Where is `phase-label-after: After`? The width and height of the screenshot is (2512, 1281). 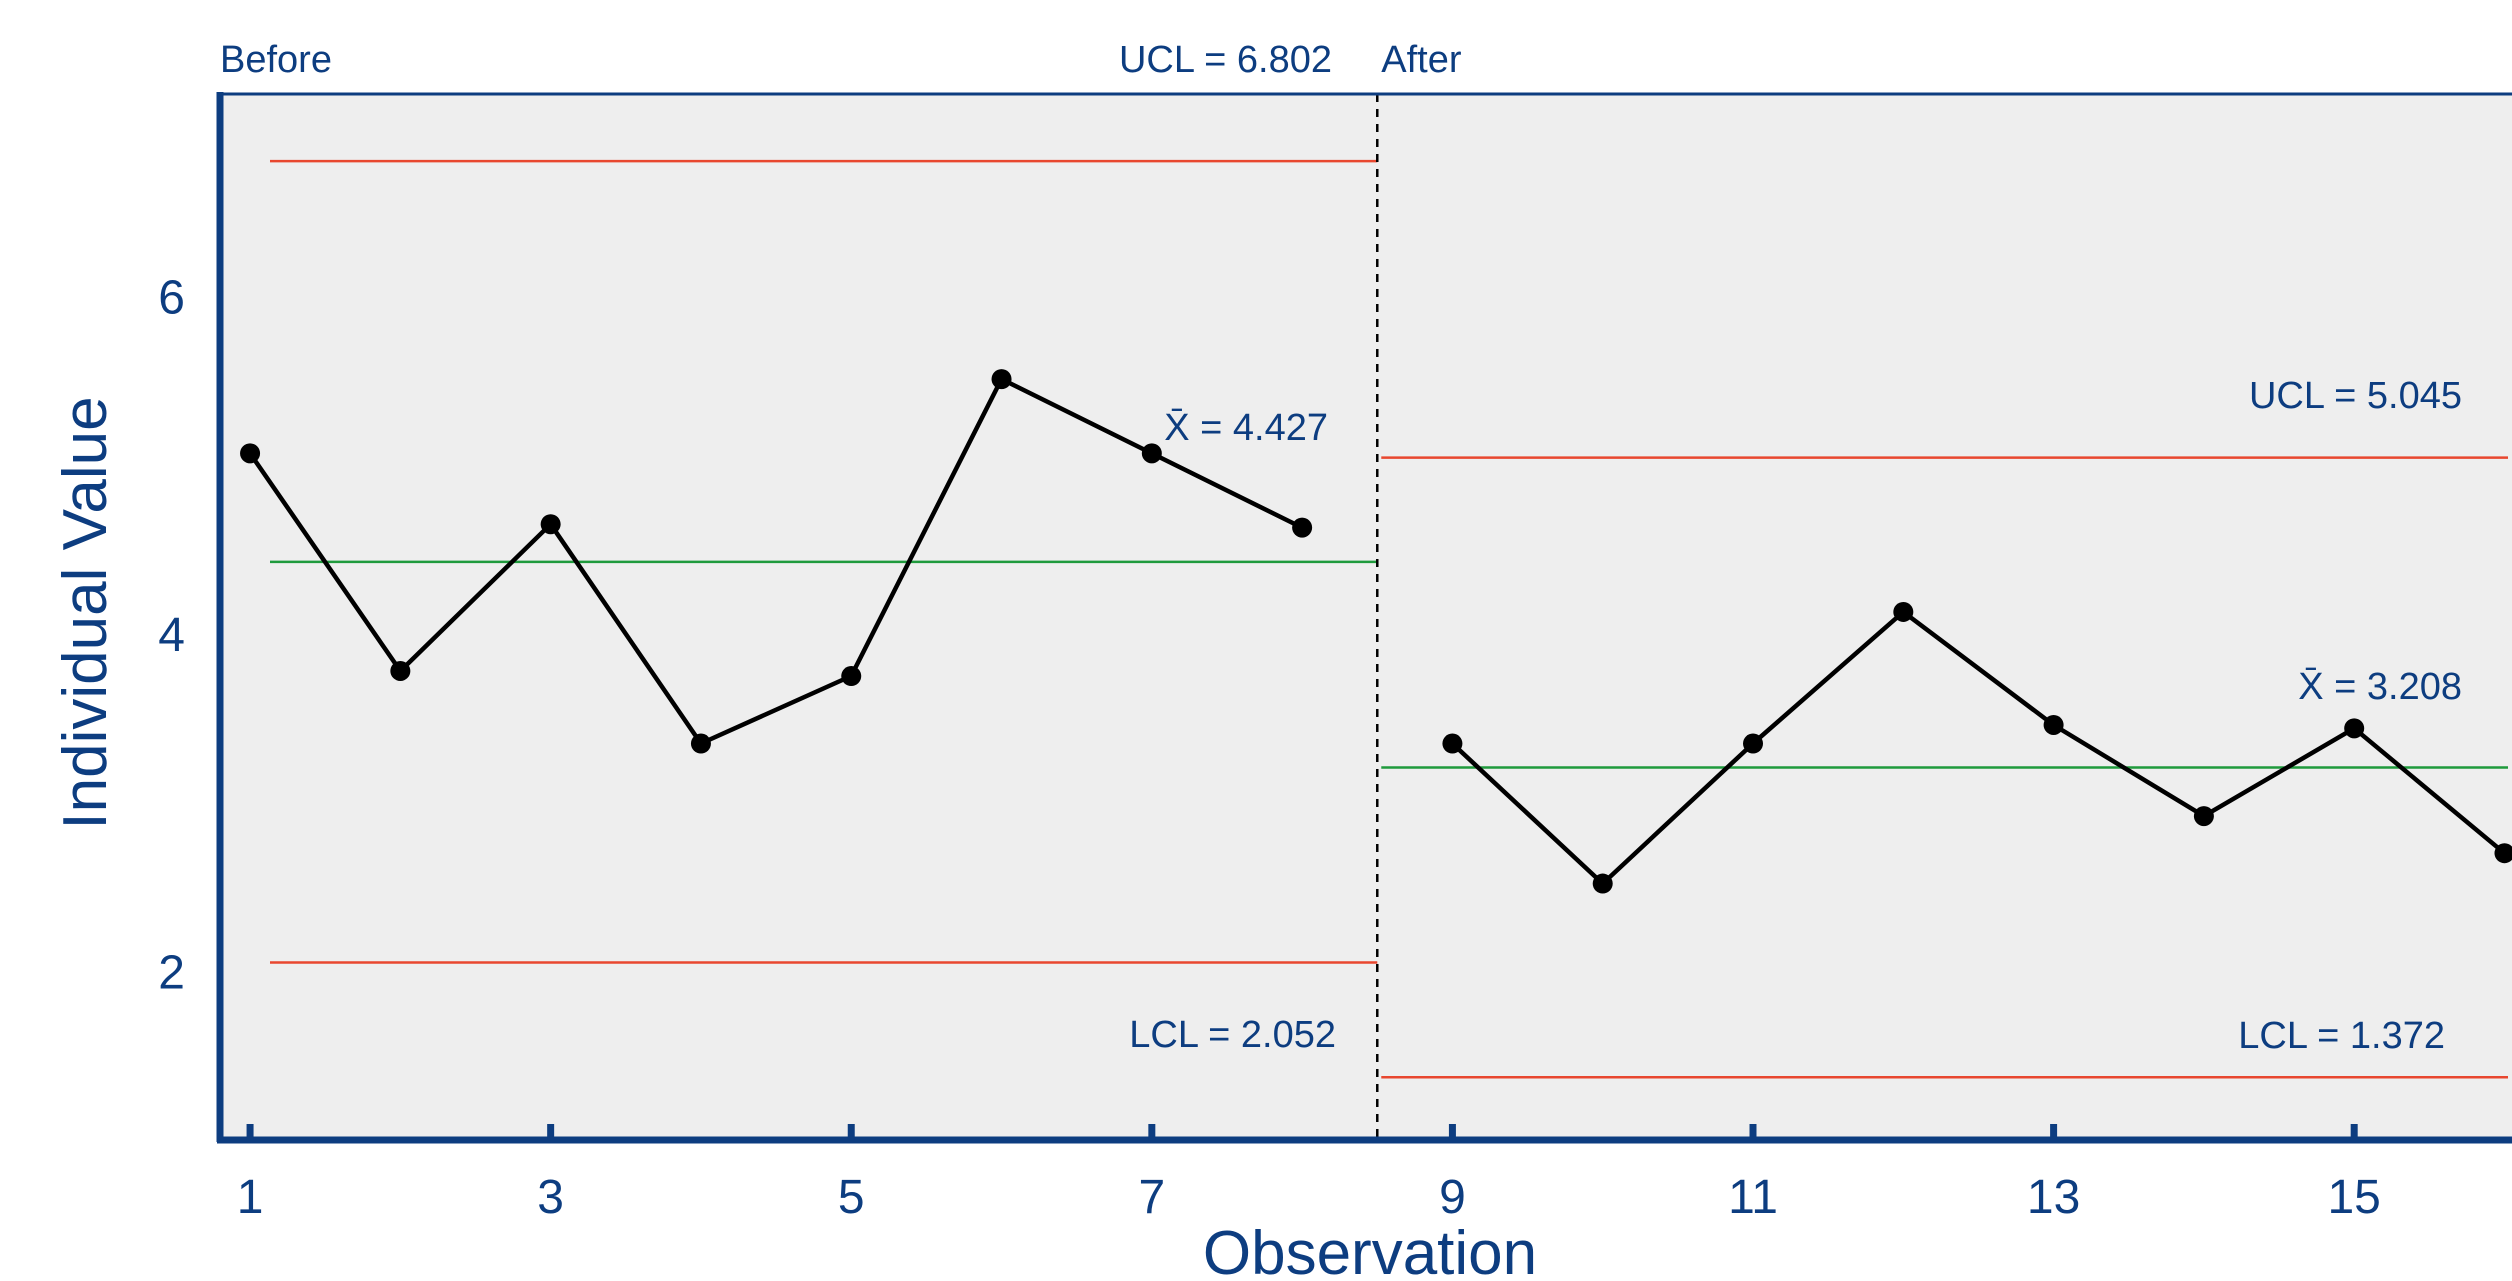 phase-label-after: After is located at coordinates (1421, 60).